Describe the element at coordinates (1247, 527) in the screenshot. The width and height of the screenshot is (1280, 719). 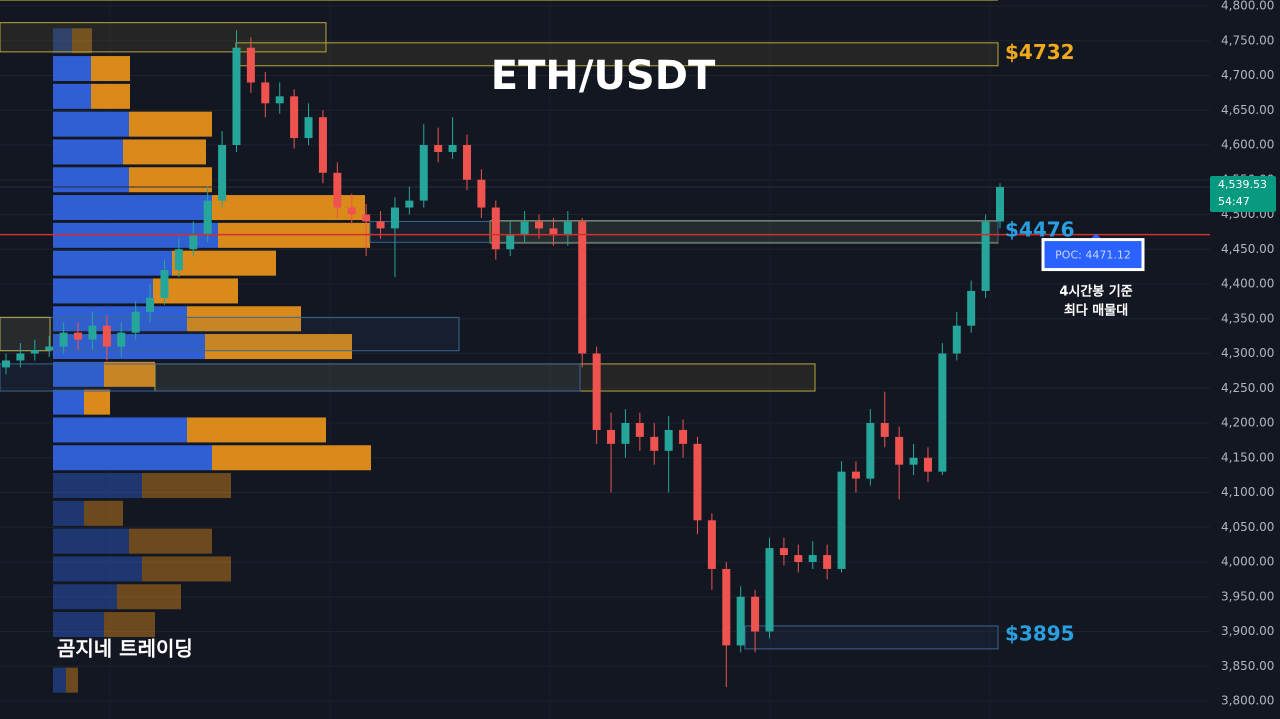
I see `y-tick-label: 4,050.00` at that location.